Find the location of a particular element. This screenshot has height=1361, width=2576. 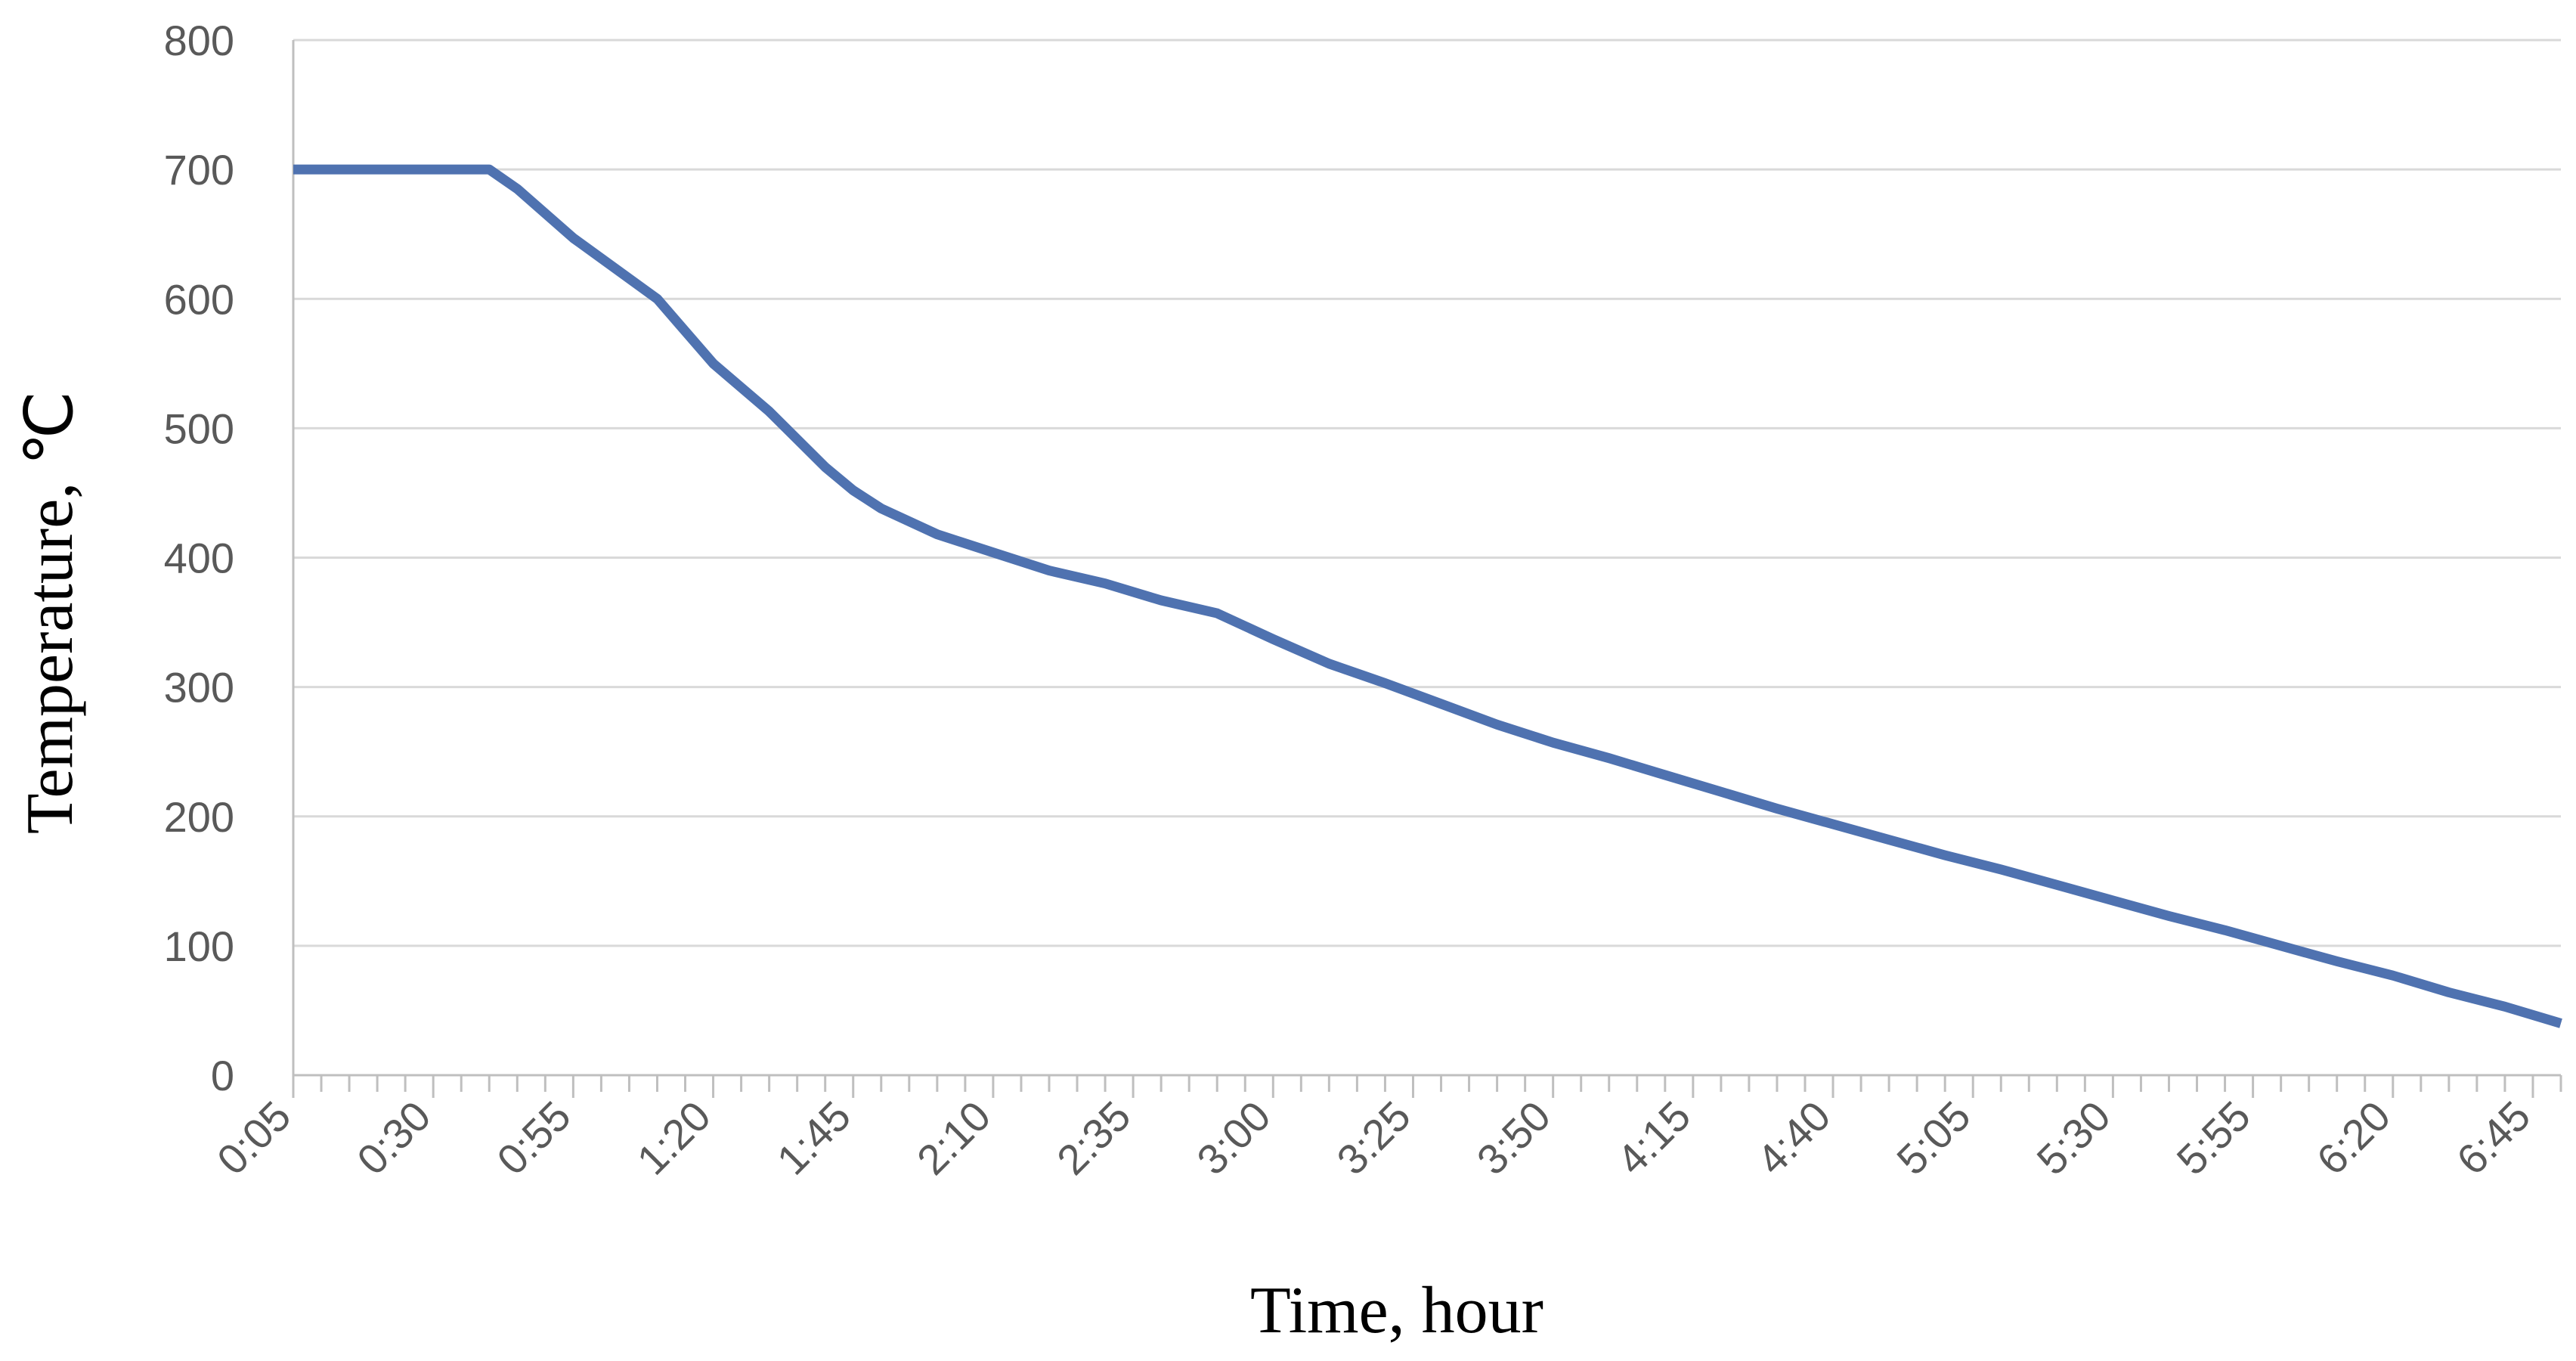

x-tick-label-2-10: 2:10 is located at coordinates (954, 1138).